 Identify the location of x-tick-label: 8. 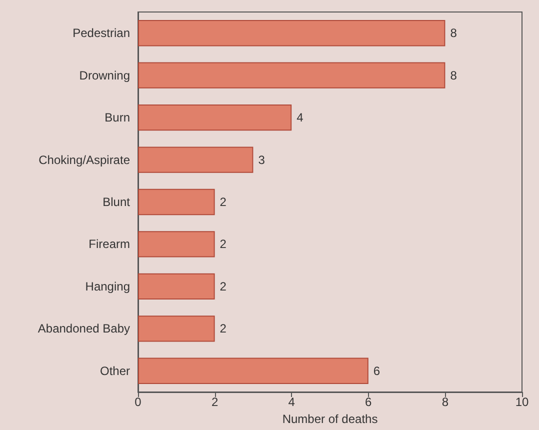
(445, 402).